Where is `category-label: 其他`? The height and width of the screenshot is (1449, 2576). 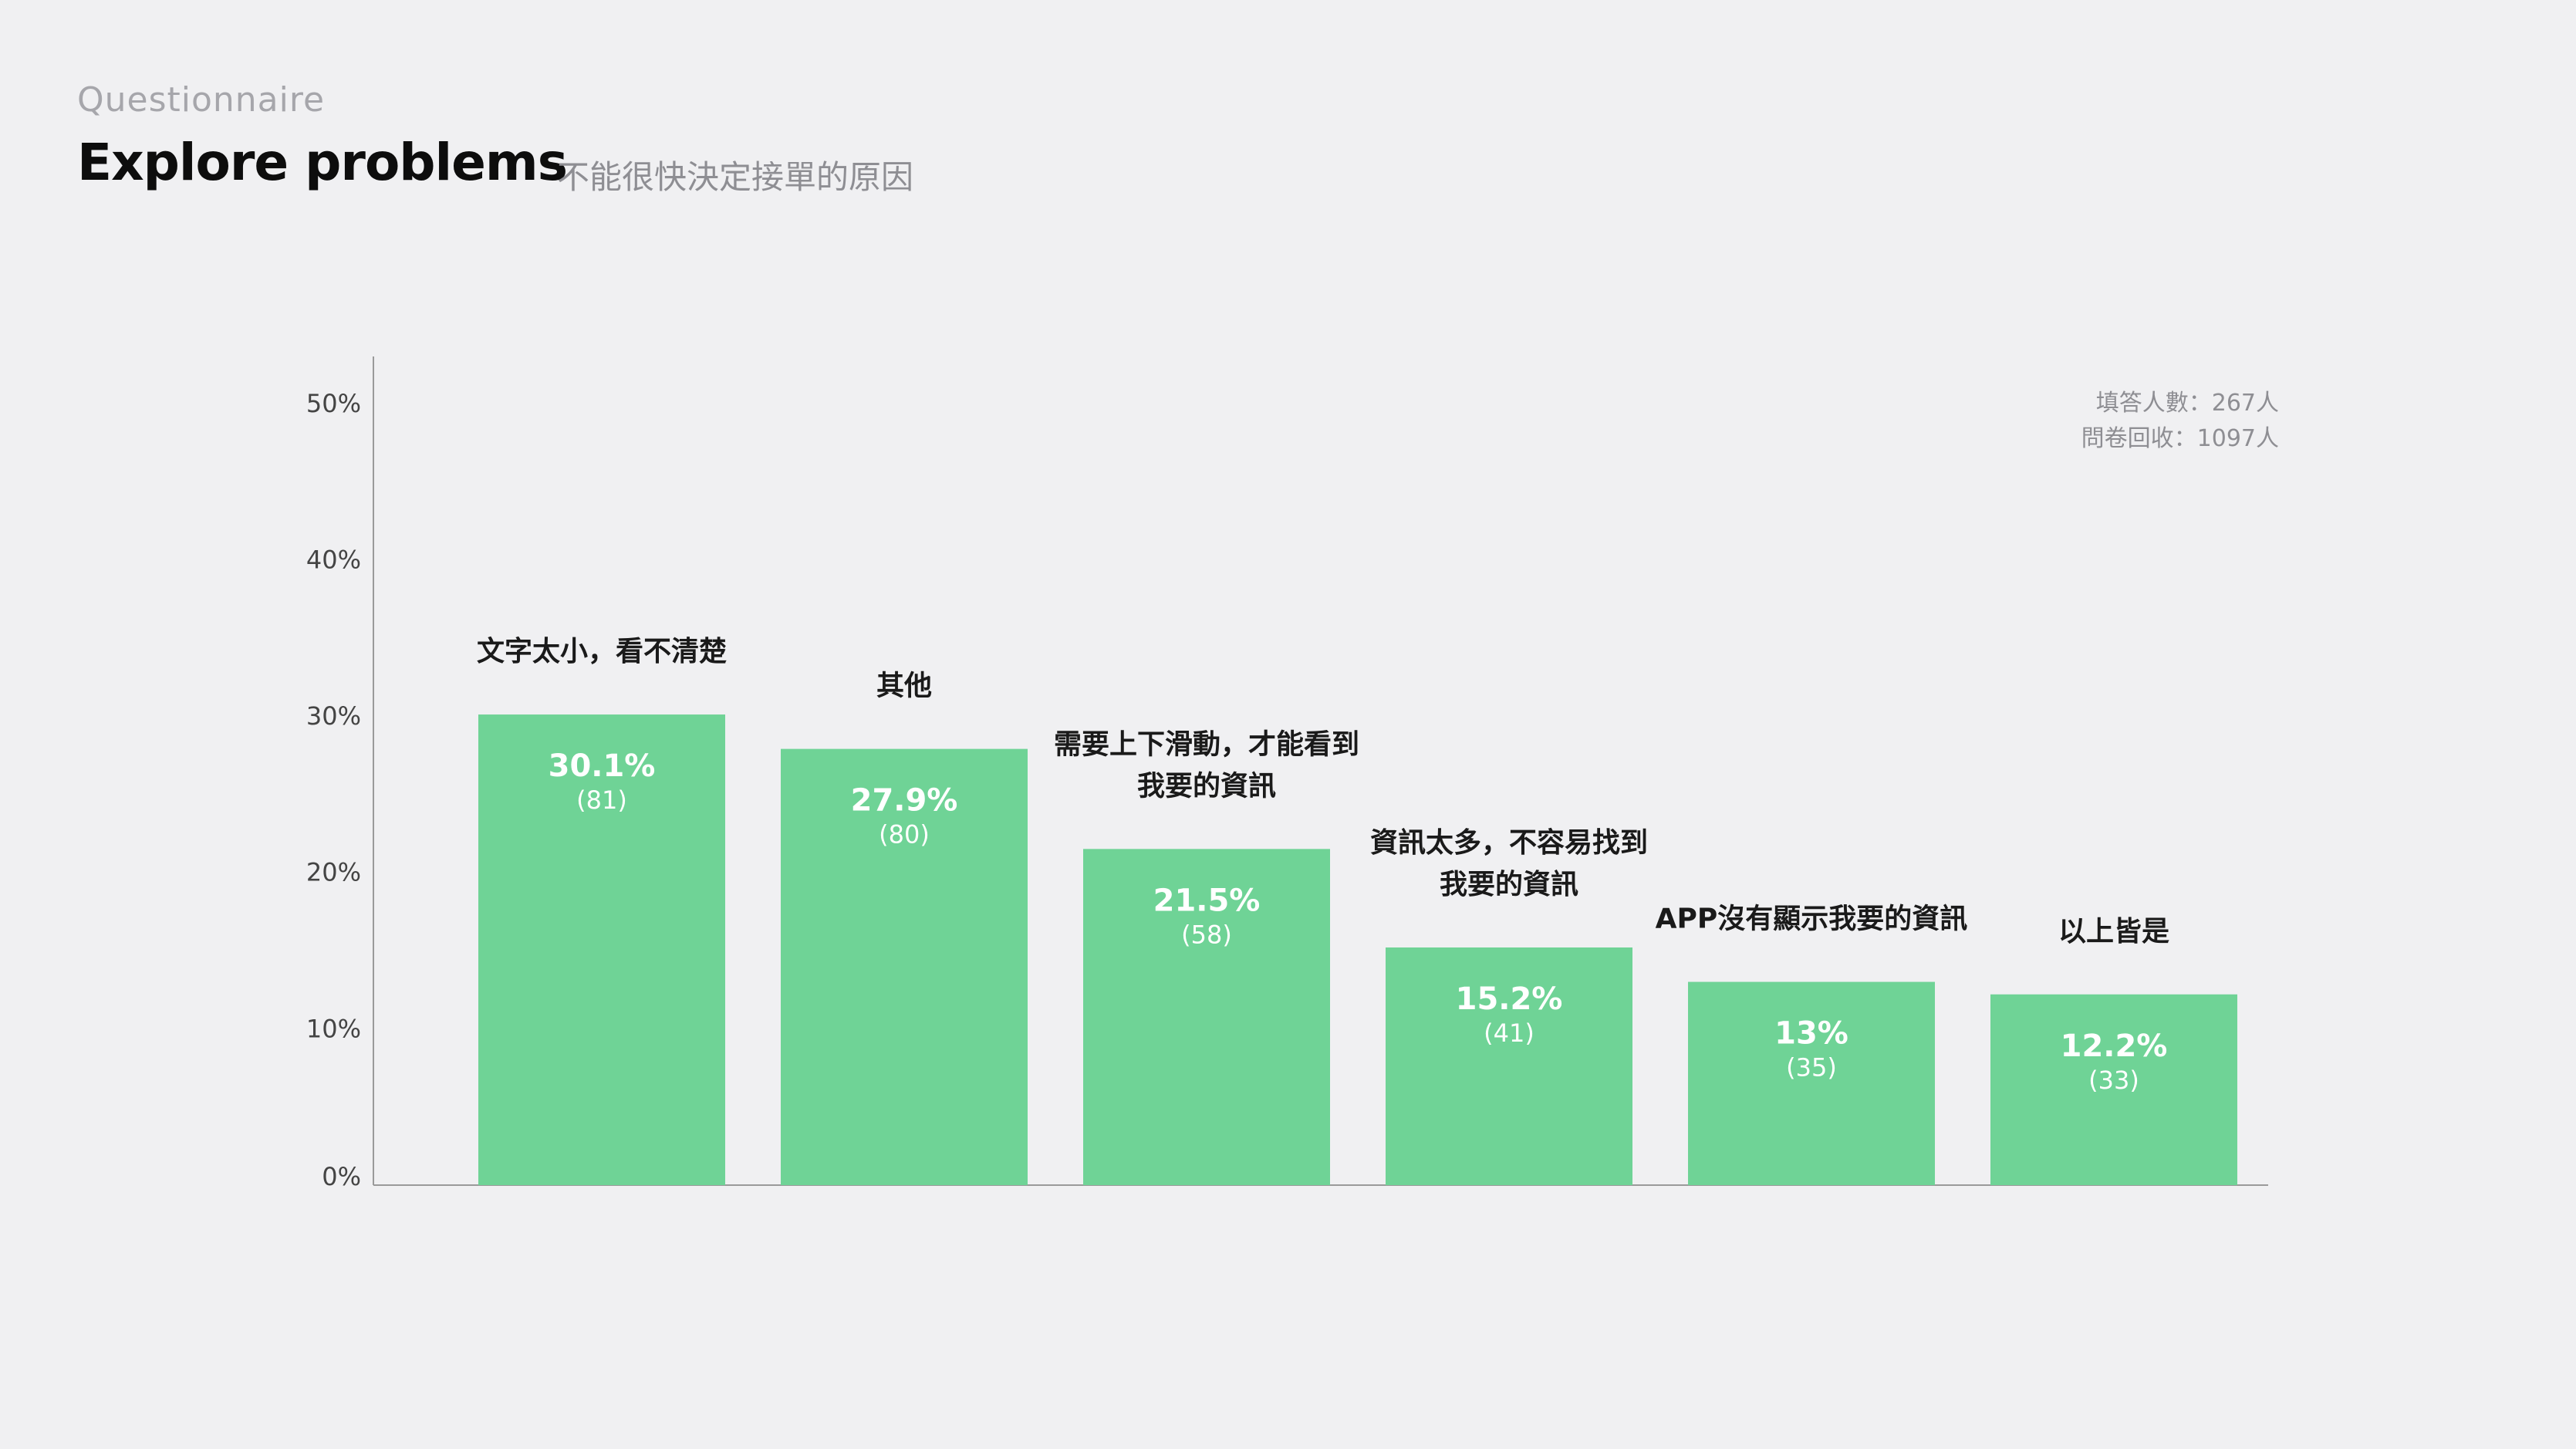 category-label: 其他 is located at coordinates (904, 686).